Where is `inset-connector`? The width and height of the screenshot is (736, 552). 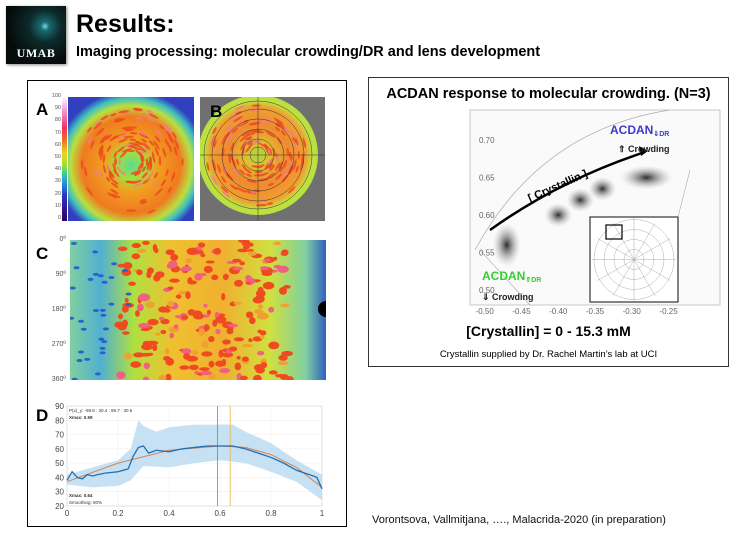
inset-connector is located at coordinates (684, 193).